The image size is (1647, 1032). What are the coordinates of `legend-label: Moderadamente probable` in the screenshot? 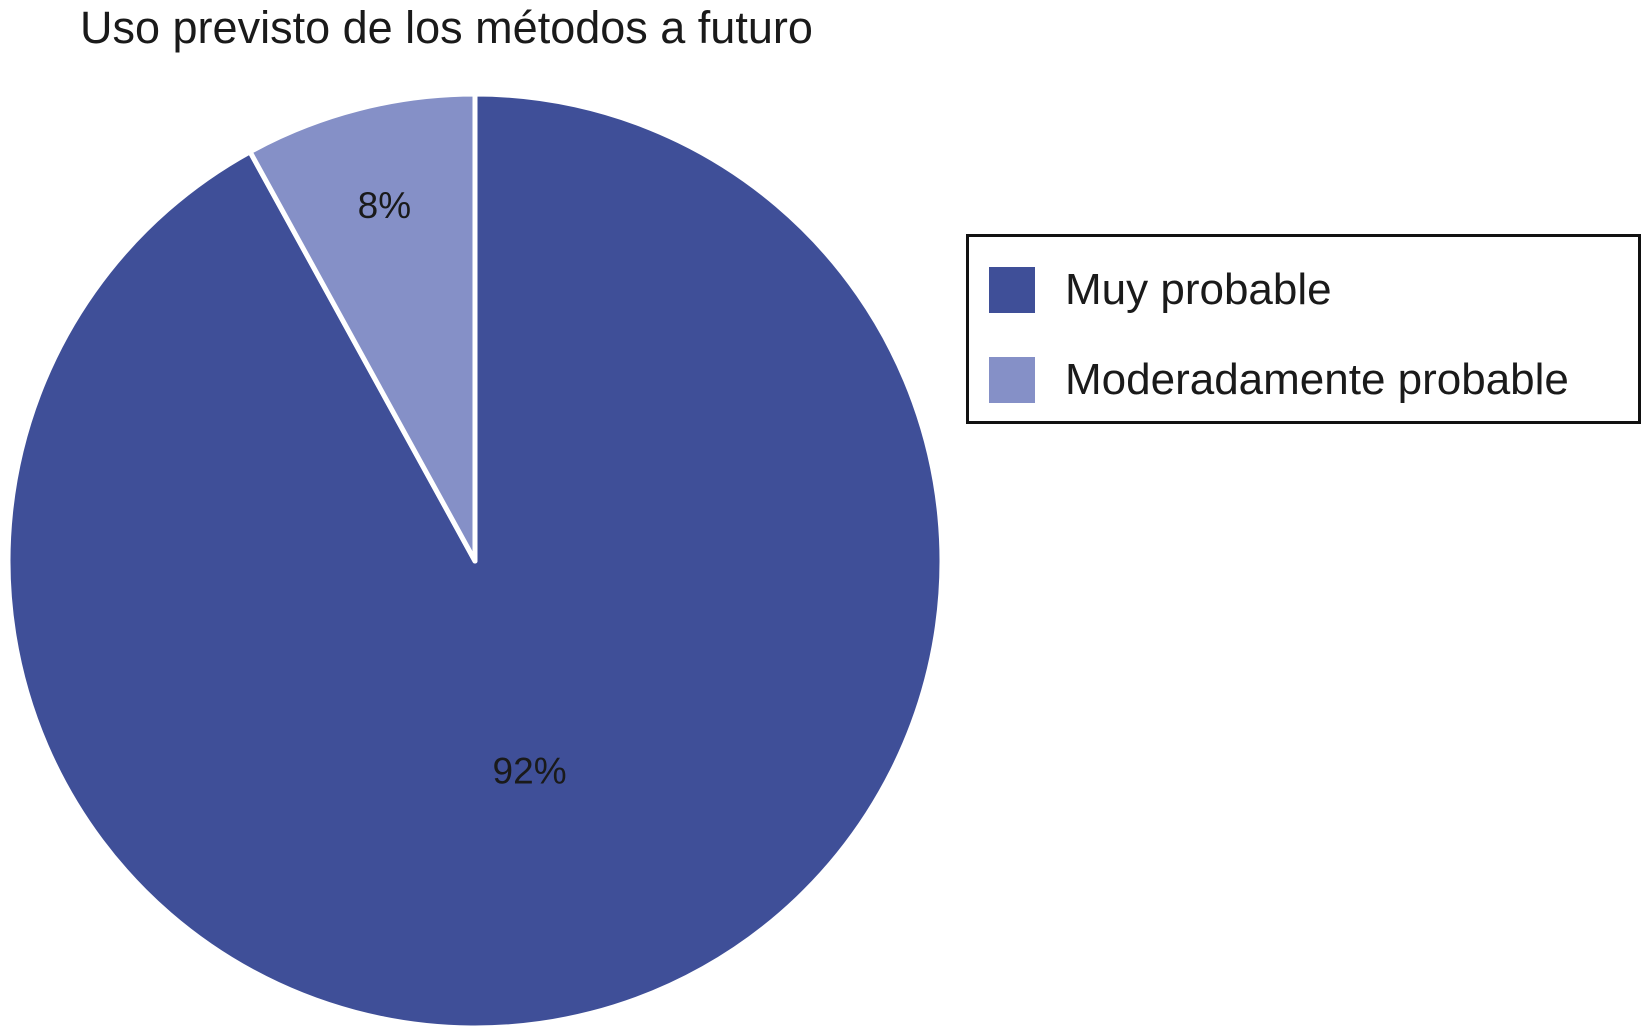 It's located at (1317, 379).